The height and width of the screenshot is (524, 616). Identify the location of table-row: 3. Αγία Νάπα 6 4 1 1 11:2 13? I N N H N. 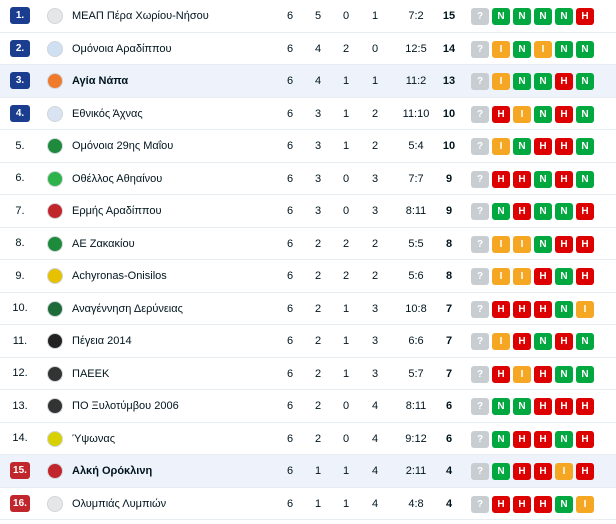
(308, 81).